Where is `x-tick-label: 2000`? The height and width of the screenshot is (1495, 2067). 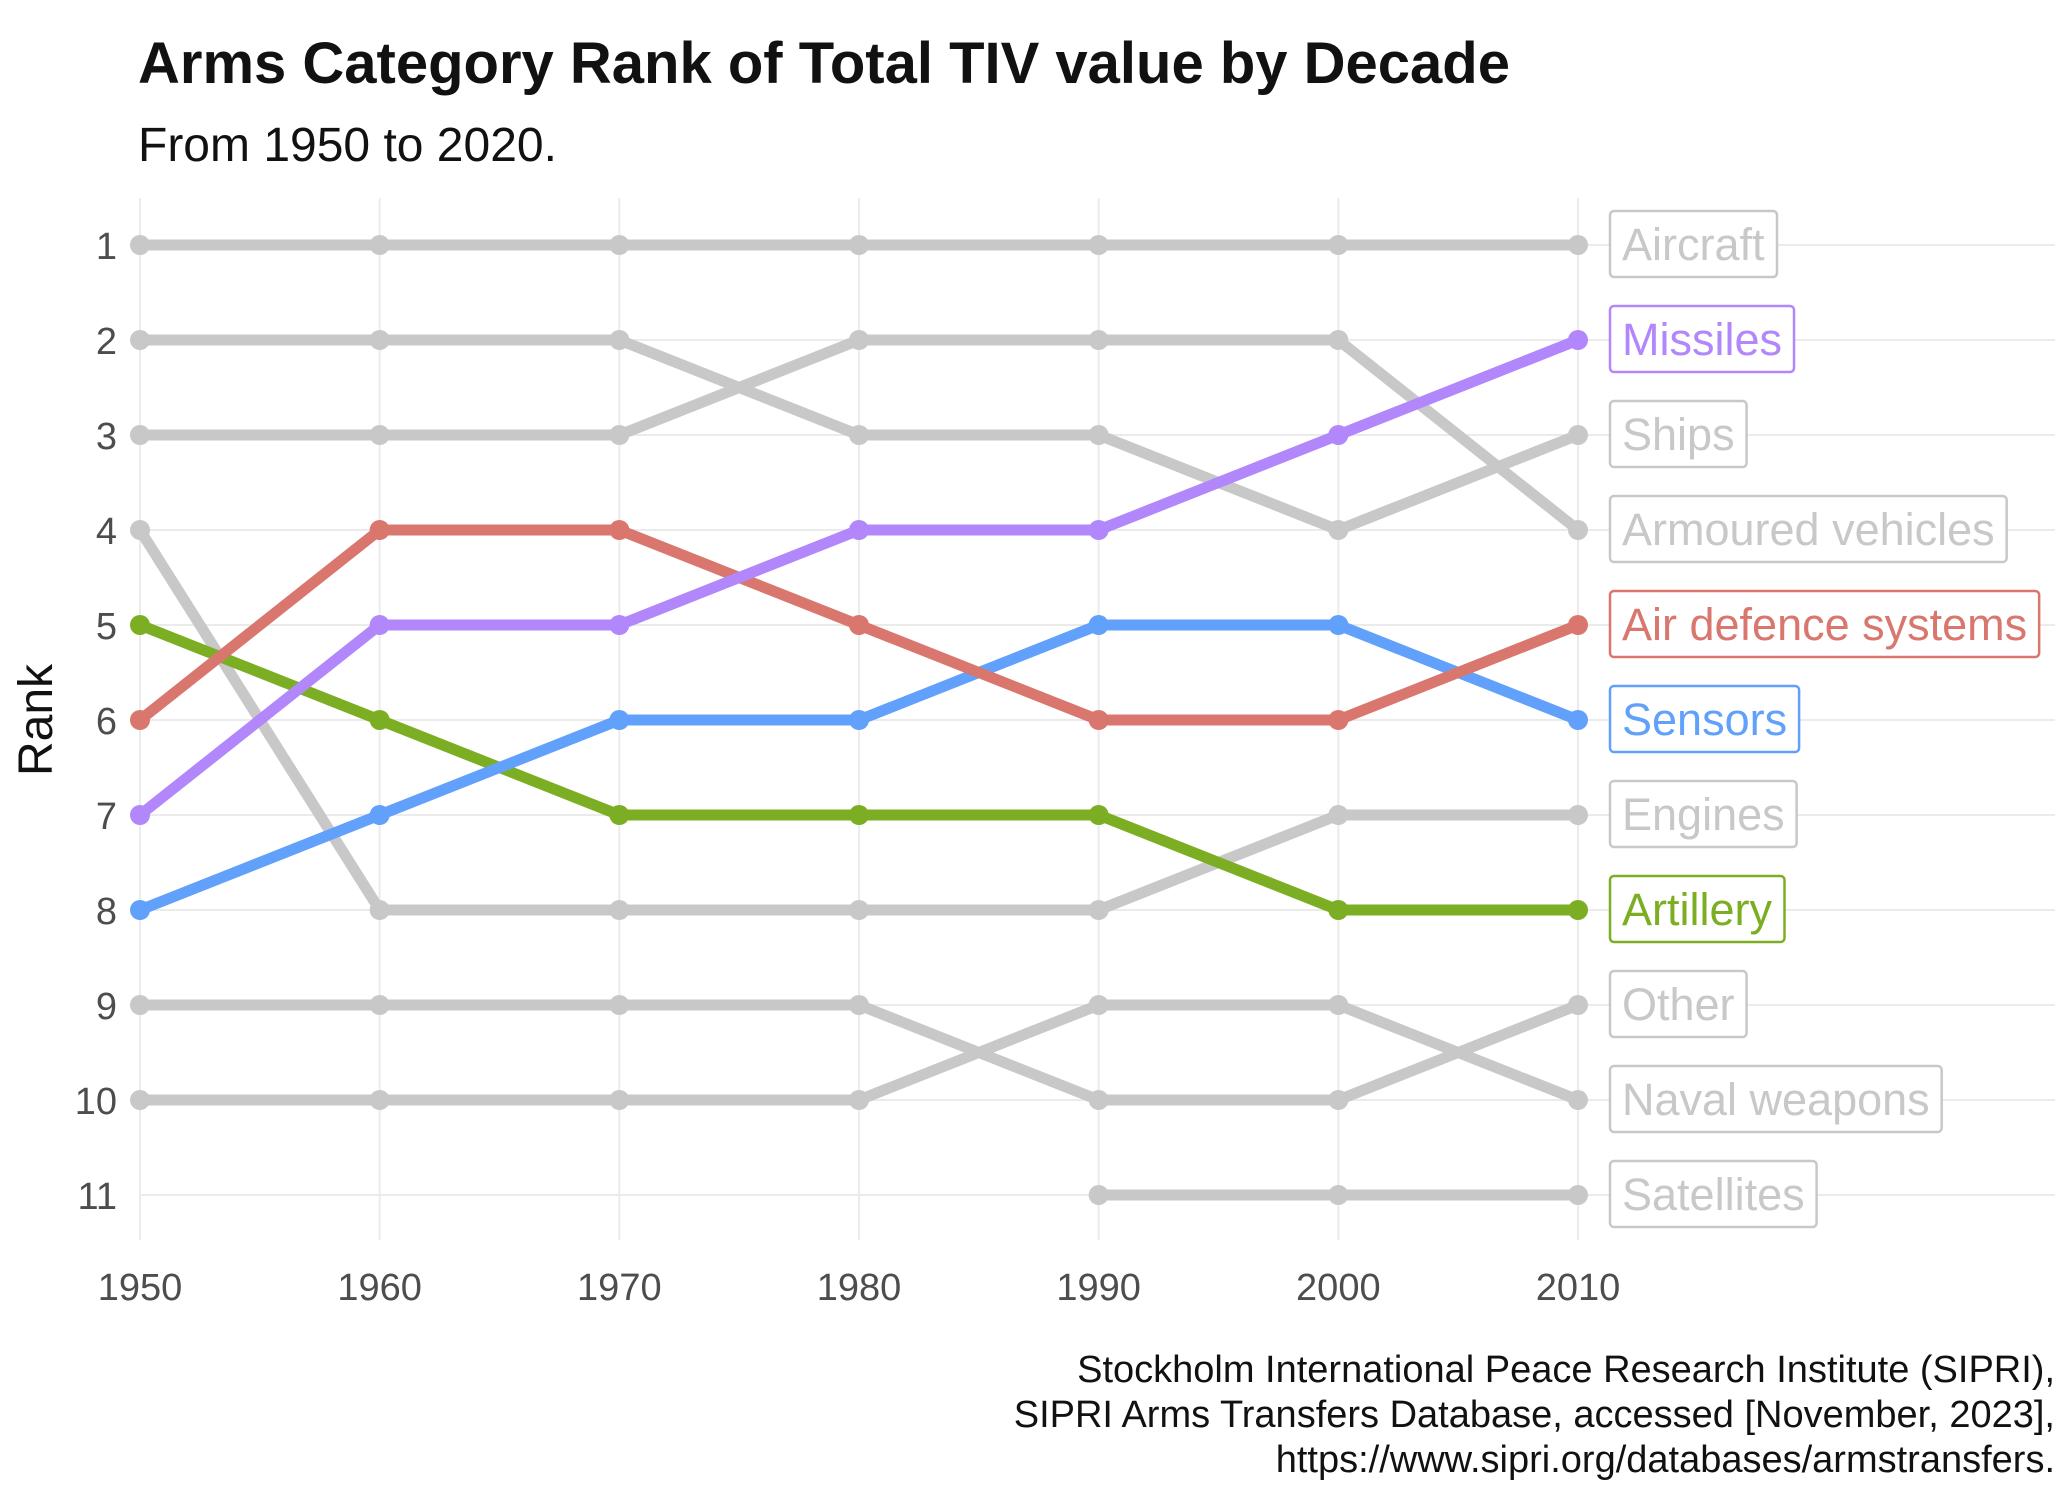 x-tick-label: 2000 is located at coordinates (1338, 1288).